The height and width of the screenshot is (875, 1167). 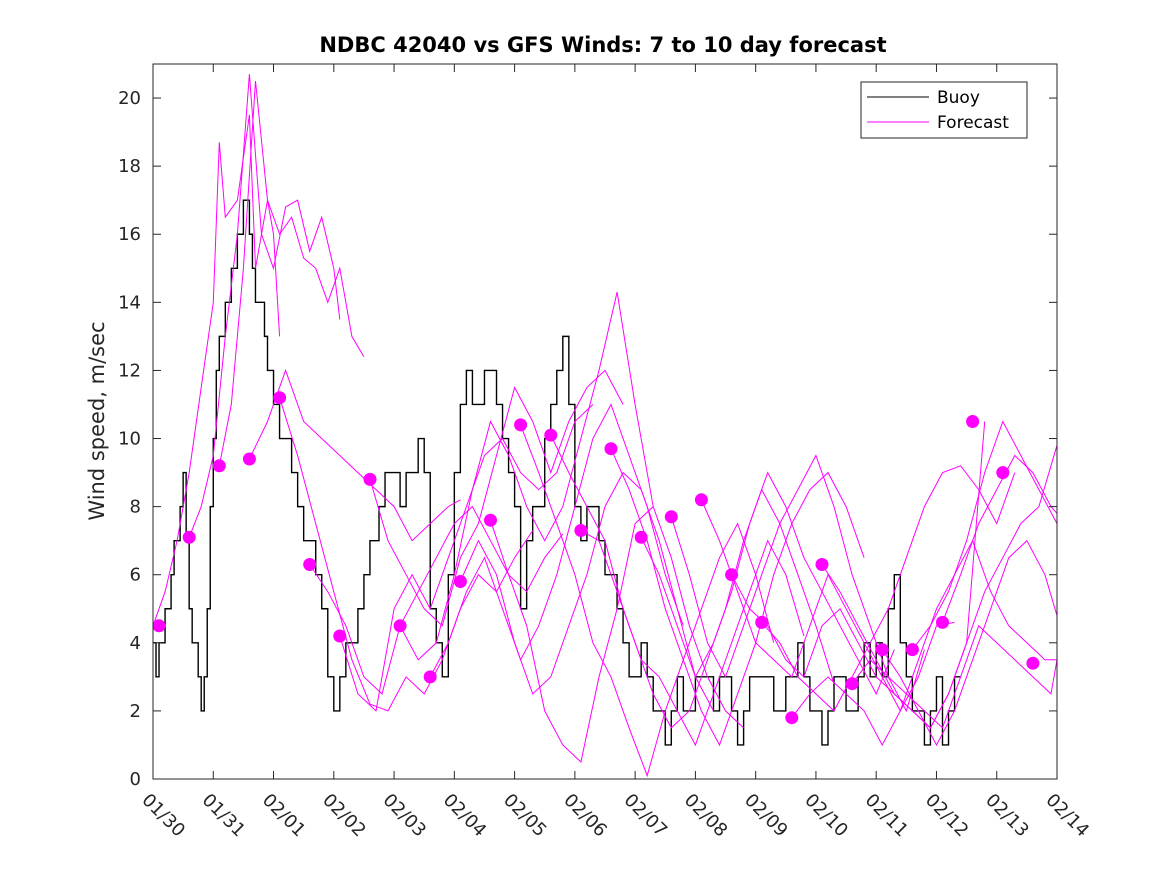 What do you see at coordinates (135, 643) in the screenshot?
I see `y-tick-label: 4` at bounding box center [135, 643].